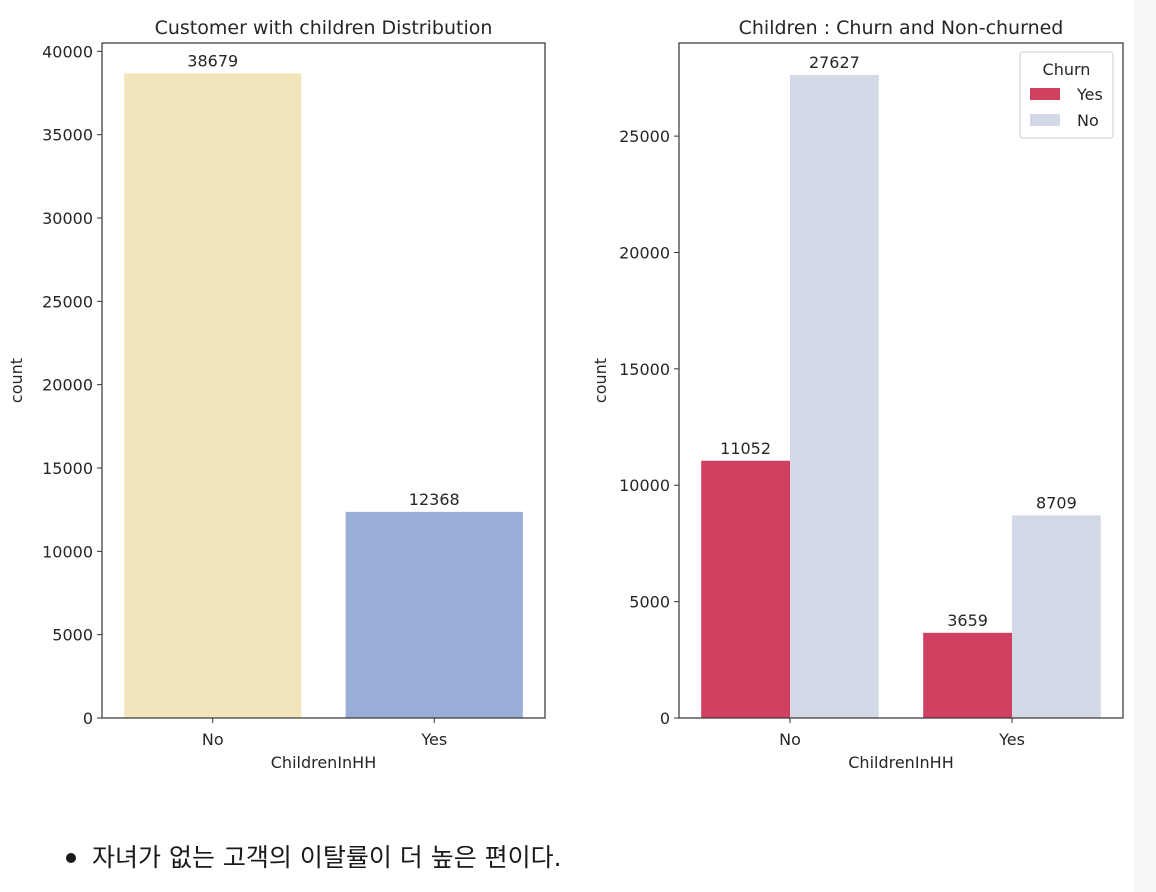 This screenshot has height=892, width=1156. What do you see at coordinates (834, 396) in the screenshot?
I see `bar-no-no` at bounding box center [834, 396].